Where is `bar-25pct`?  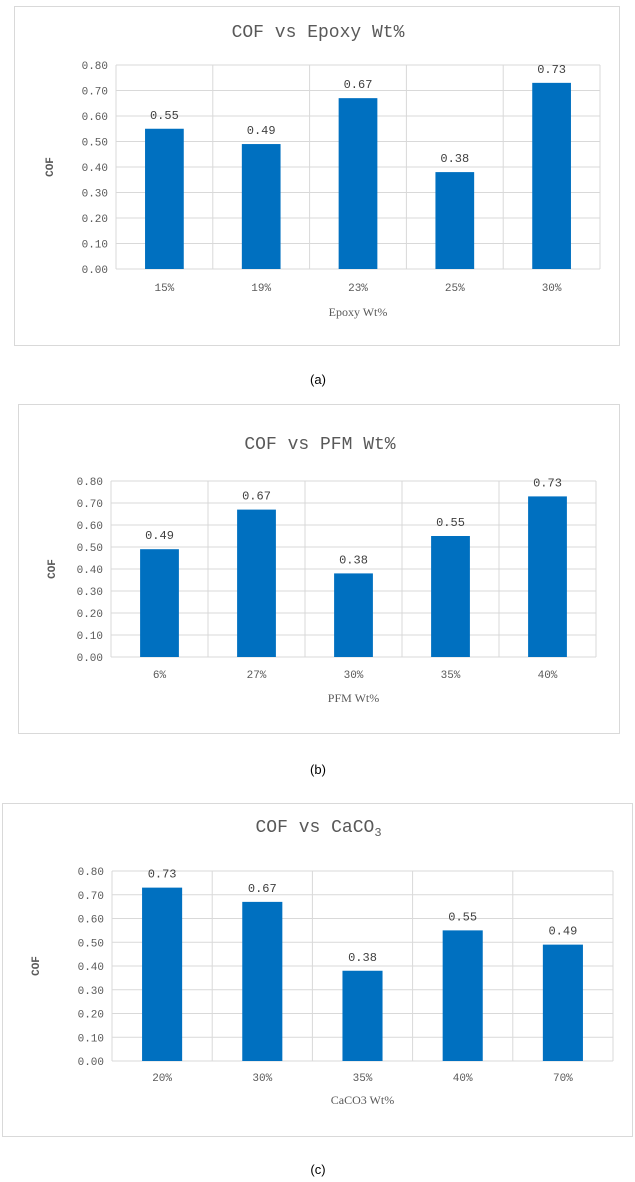 bar-25pct is located at coordinates (455, 220).